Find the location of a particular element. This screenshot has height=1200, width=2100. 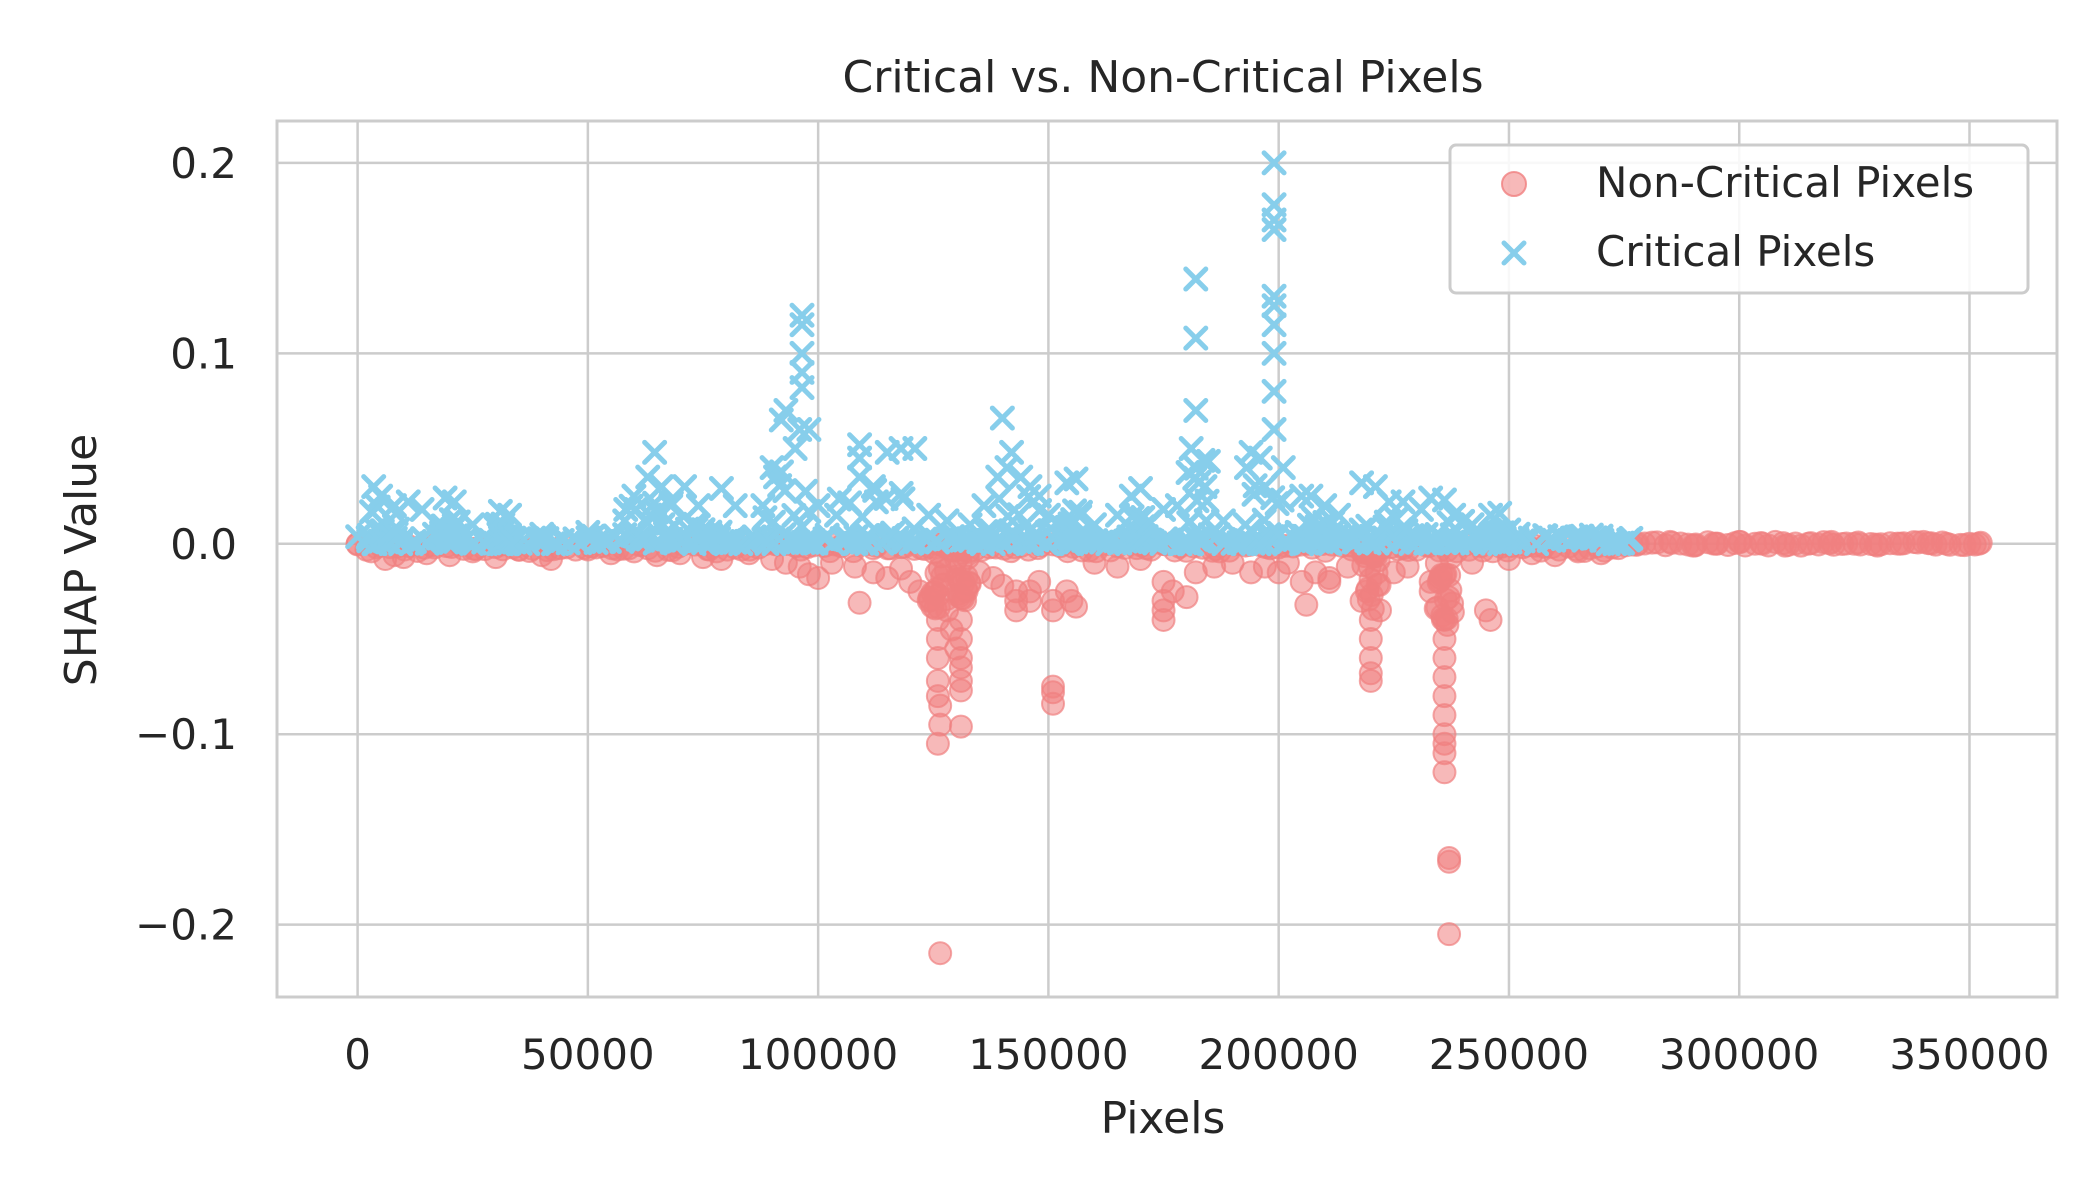

y-tick-label: 0.2 is located at coordinates (203, 163).